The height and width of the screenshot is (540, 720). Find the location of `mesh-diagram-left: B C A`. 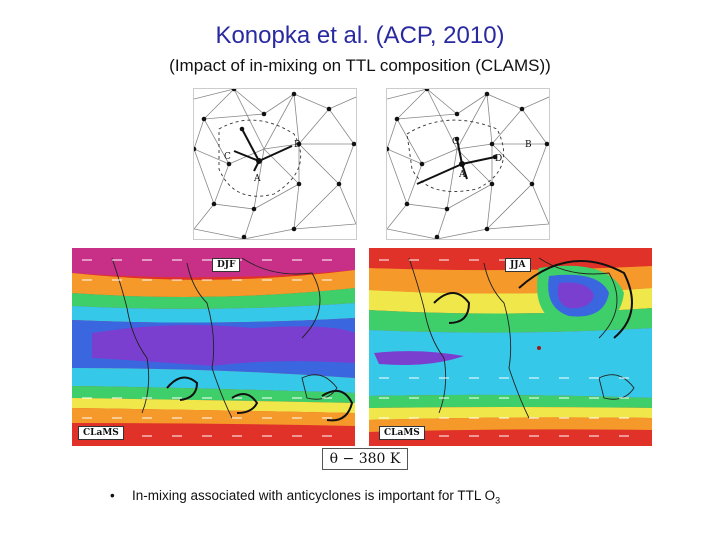

mesh-diagram-left: B C A is located at coordinates (275, 164).